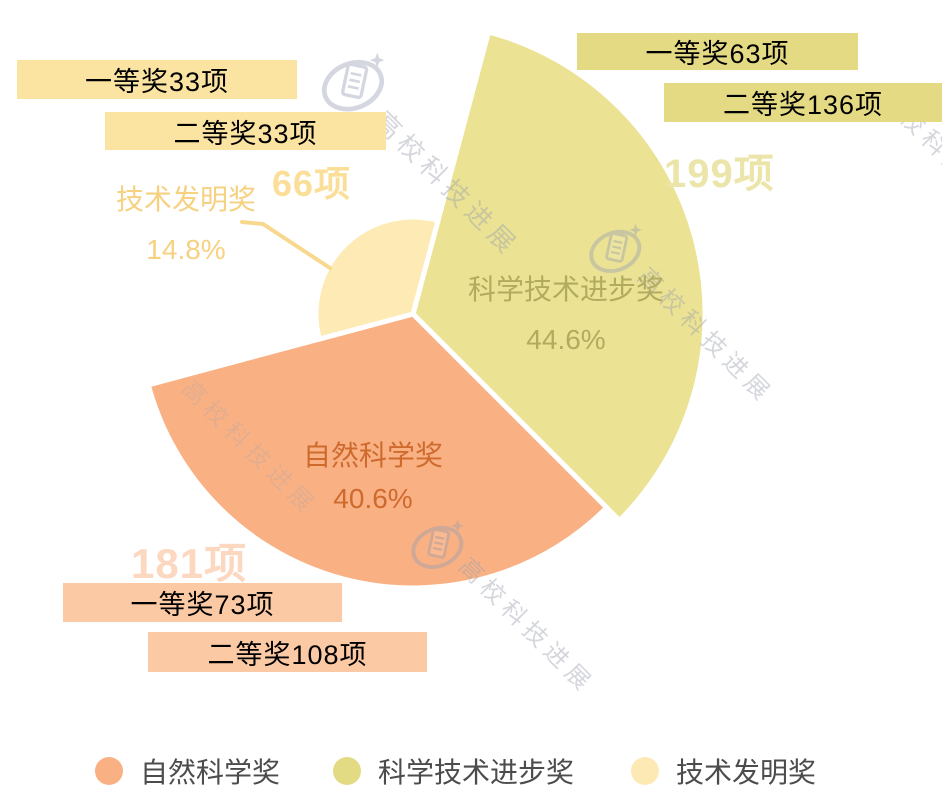 This screenshot has height=812, width=942. What do you see at coordinates (202, 602) in the screenshot?
I see `badge-natural-science-first-prize: 一等奖73项` at bounding box center [202, 602].